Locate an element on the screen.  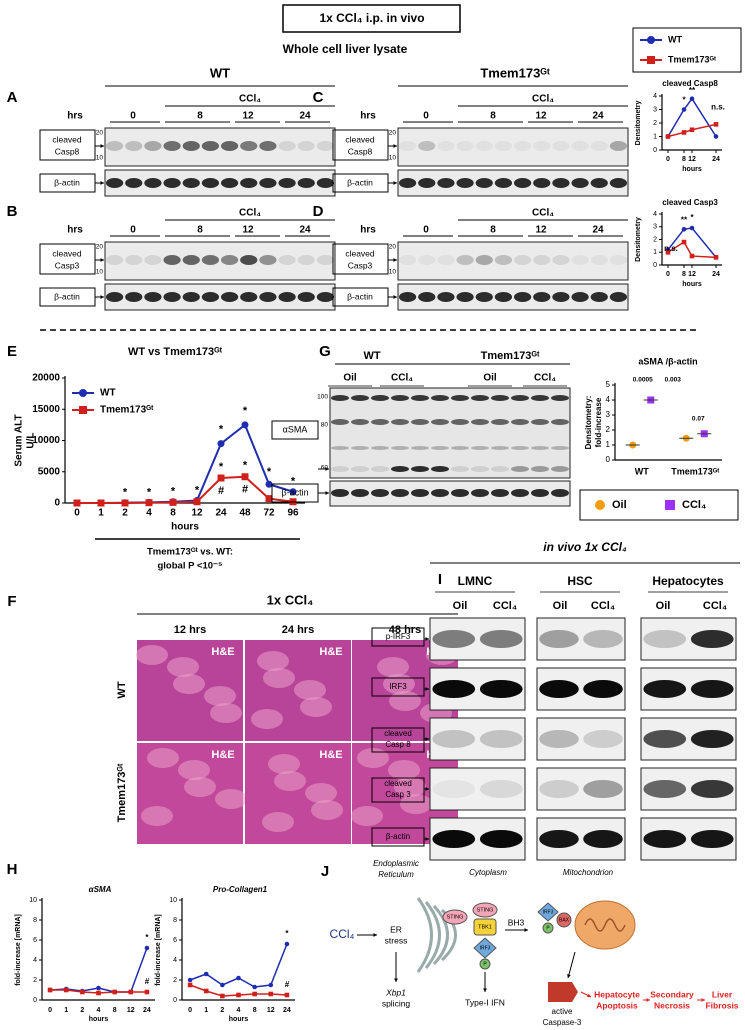
x-tick-label: 2 is located at coordinates (222, 1010).